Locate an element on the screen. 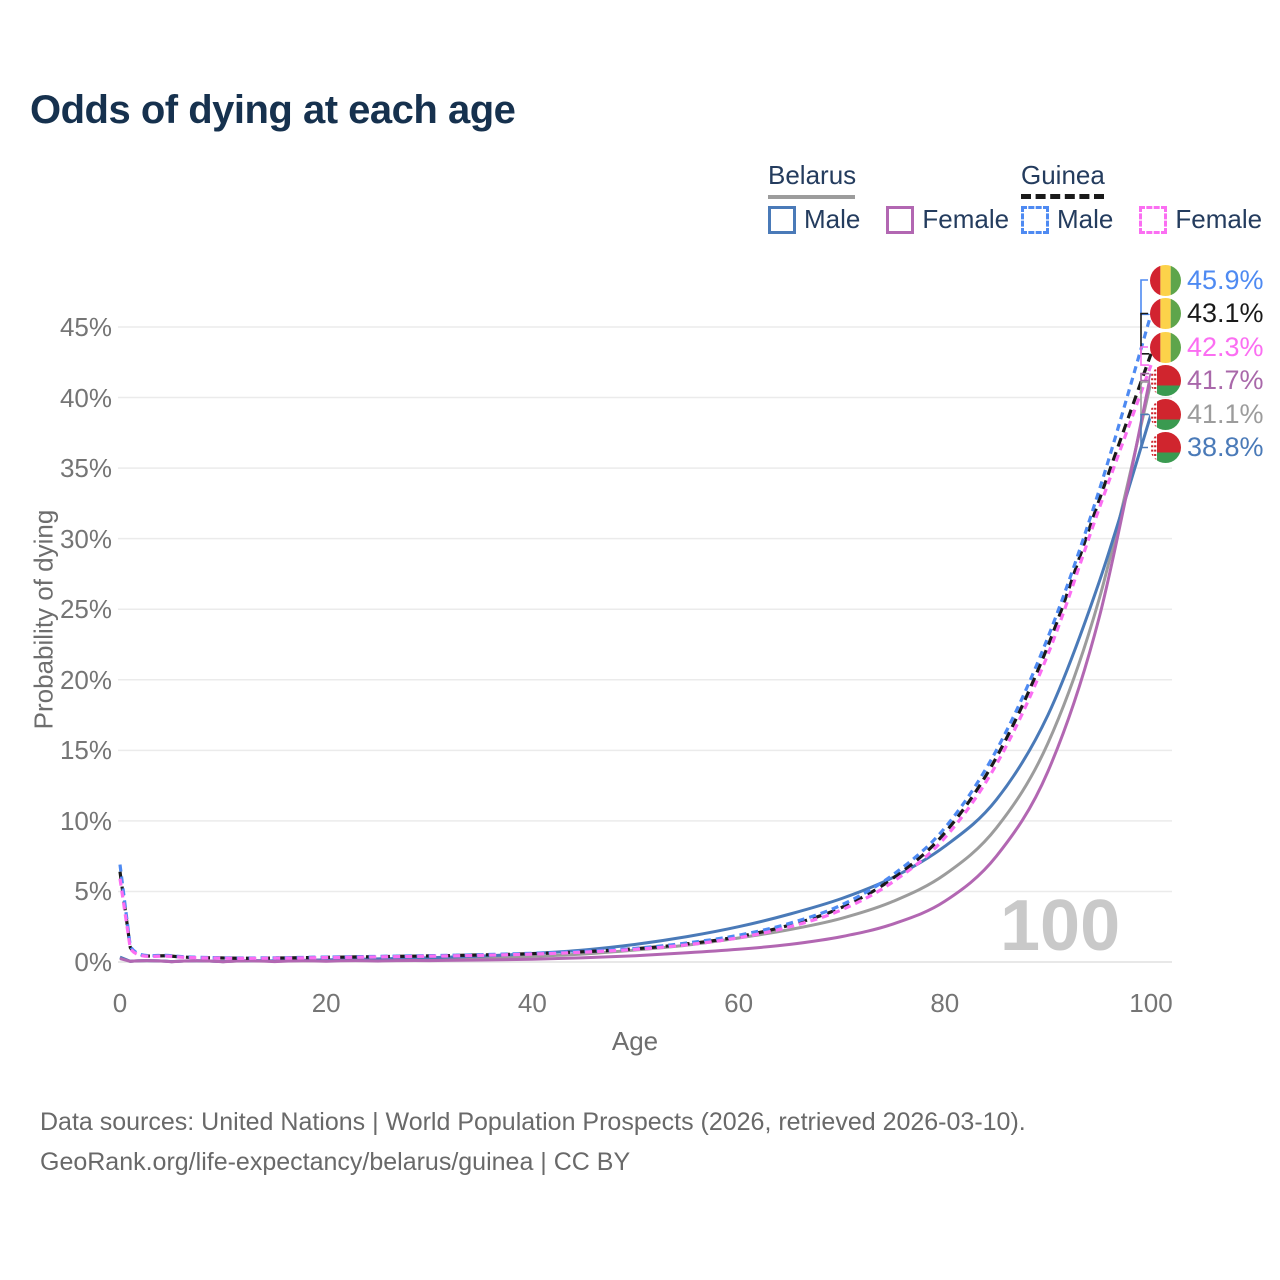 The height and width of the screenshot is (1280, 1280). legend-swatch-guinea-female is located at coordinates (1153, 219).